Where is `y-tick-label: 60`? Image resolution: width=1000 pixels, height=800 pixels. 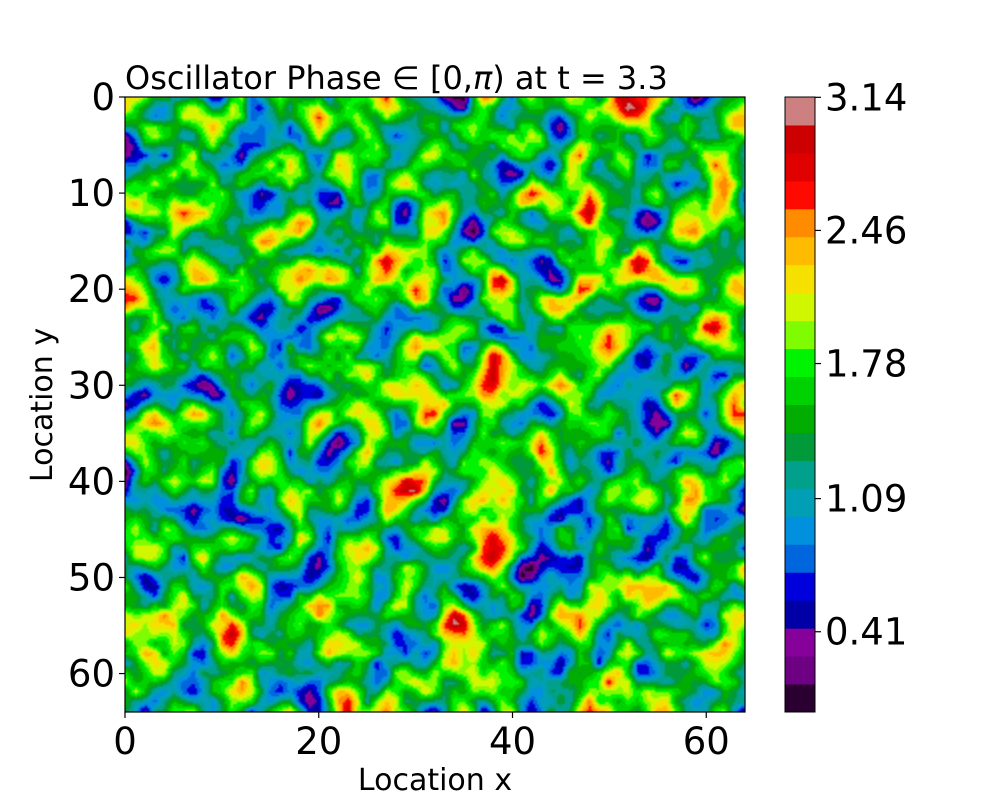
y-tick-label: 60 is located at coordinates (91, 674).